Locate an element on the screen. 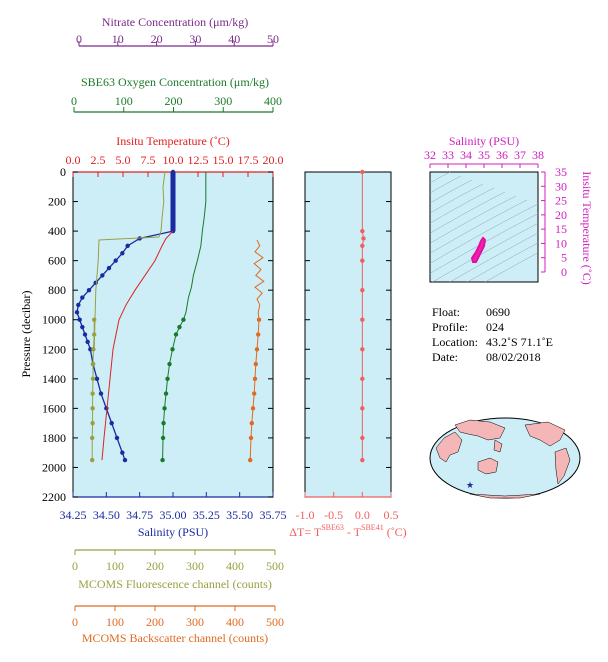  temperature-axis-tick-label: 5.0 is located at coordinates (123, 160).